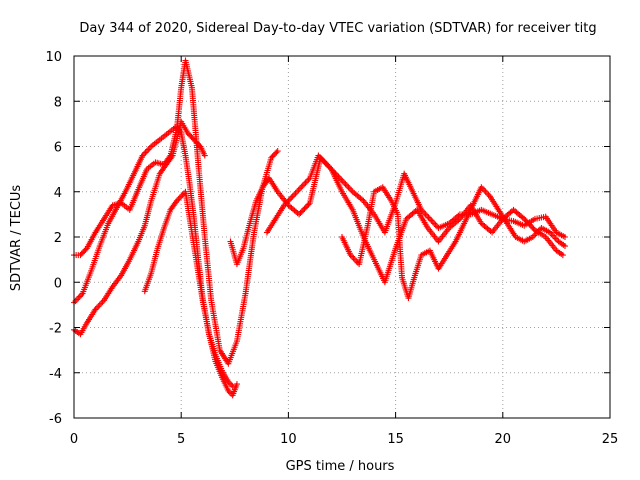 The width and height of the screenshot is (640, 480). I want to click on x-tick-label: 10, so click(288, 439).